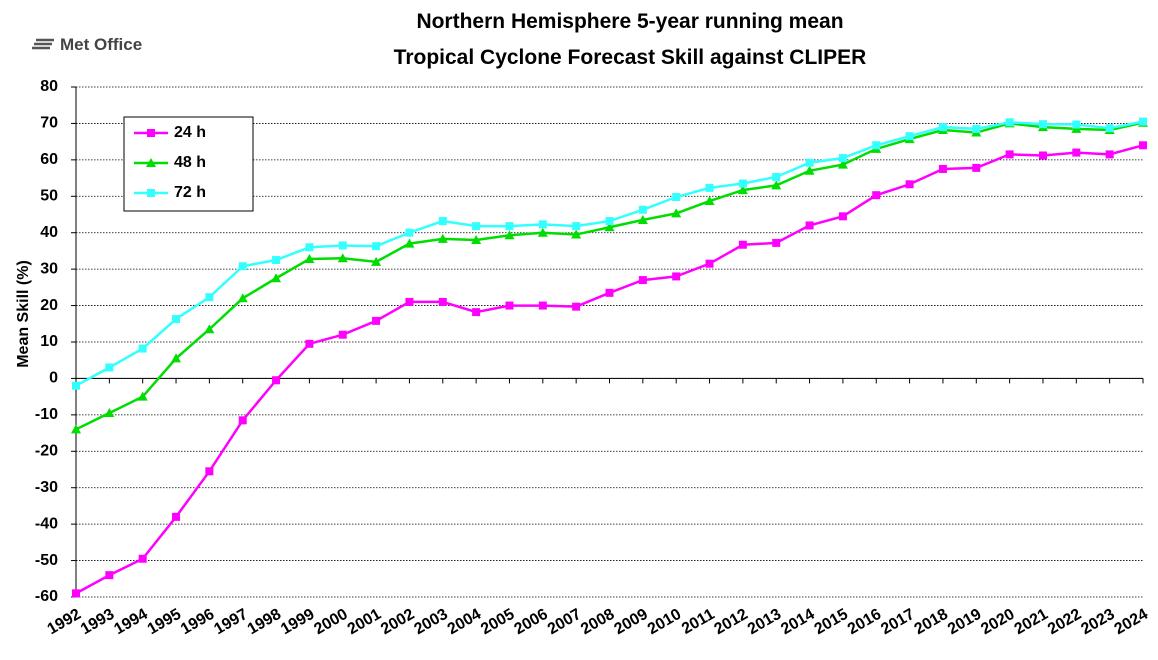 The height and width of the screenshot is (660, 1158). What do you see at coordinates (964, 622) in the screenshot?
I see `x-tick-label: 2019` at bounding box center [964, 622].